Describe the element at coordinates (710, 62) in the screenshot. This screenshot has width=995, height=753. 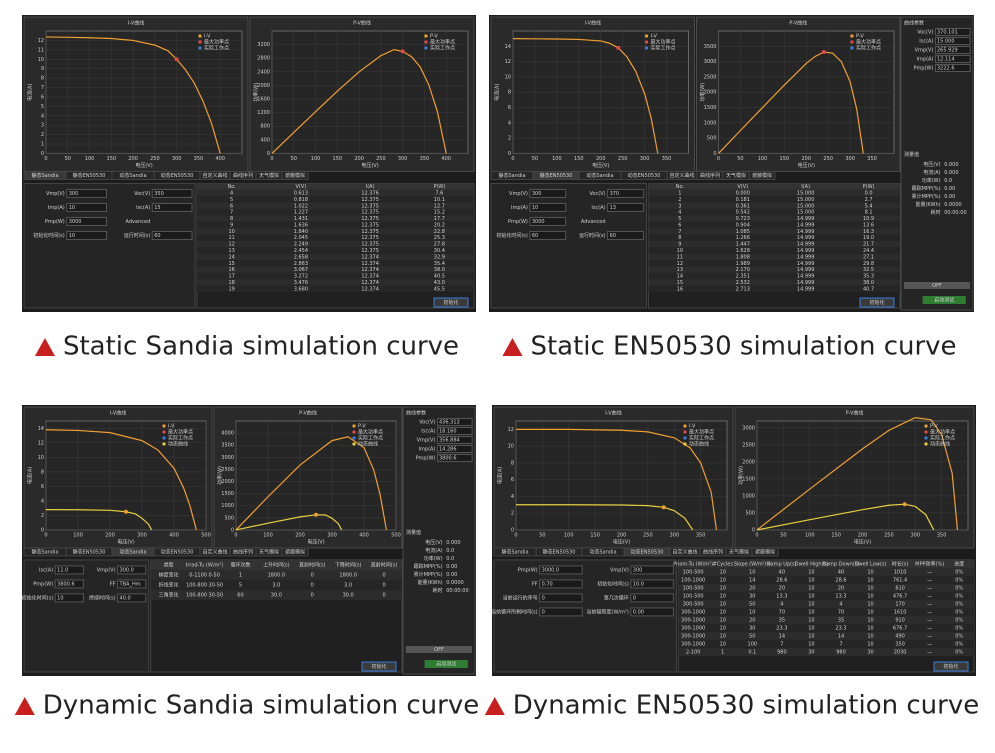
I see `y-tick-label: 3000` at that location.